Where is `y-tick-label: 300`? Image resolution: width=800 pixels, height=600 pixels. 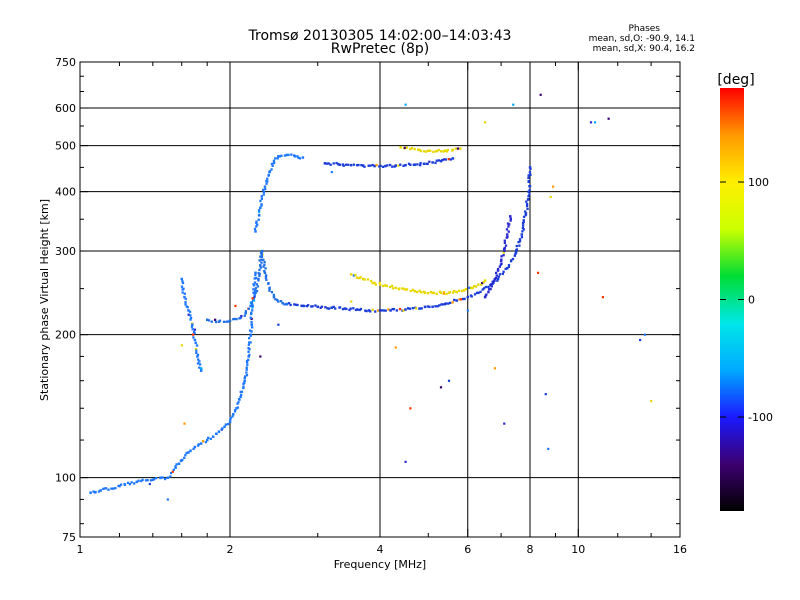 y-tick-label: 300 is located at coordinates (65, 251).